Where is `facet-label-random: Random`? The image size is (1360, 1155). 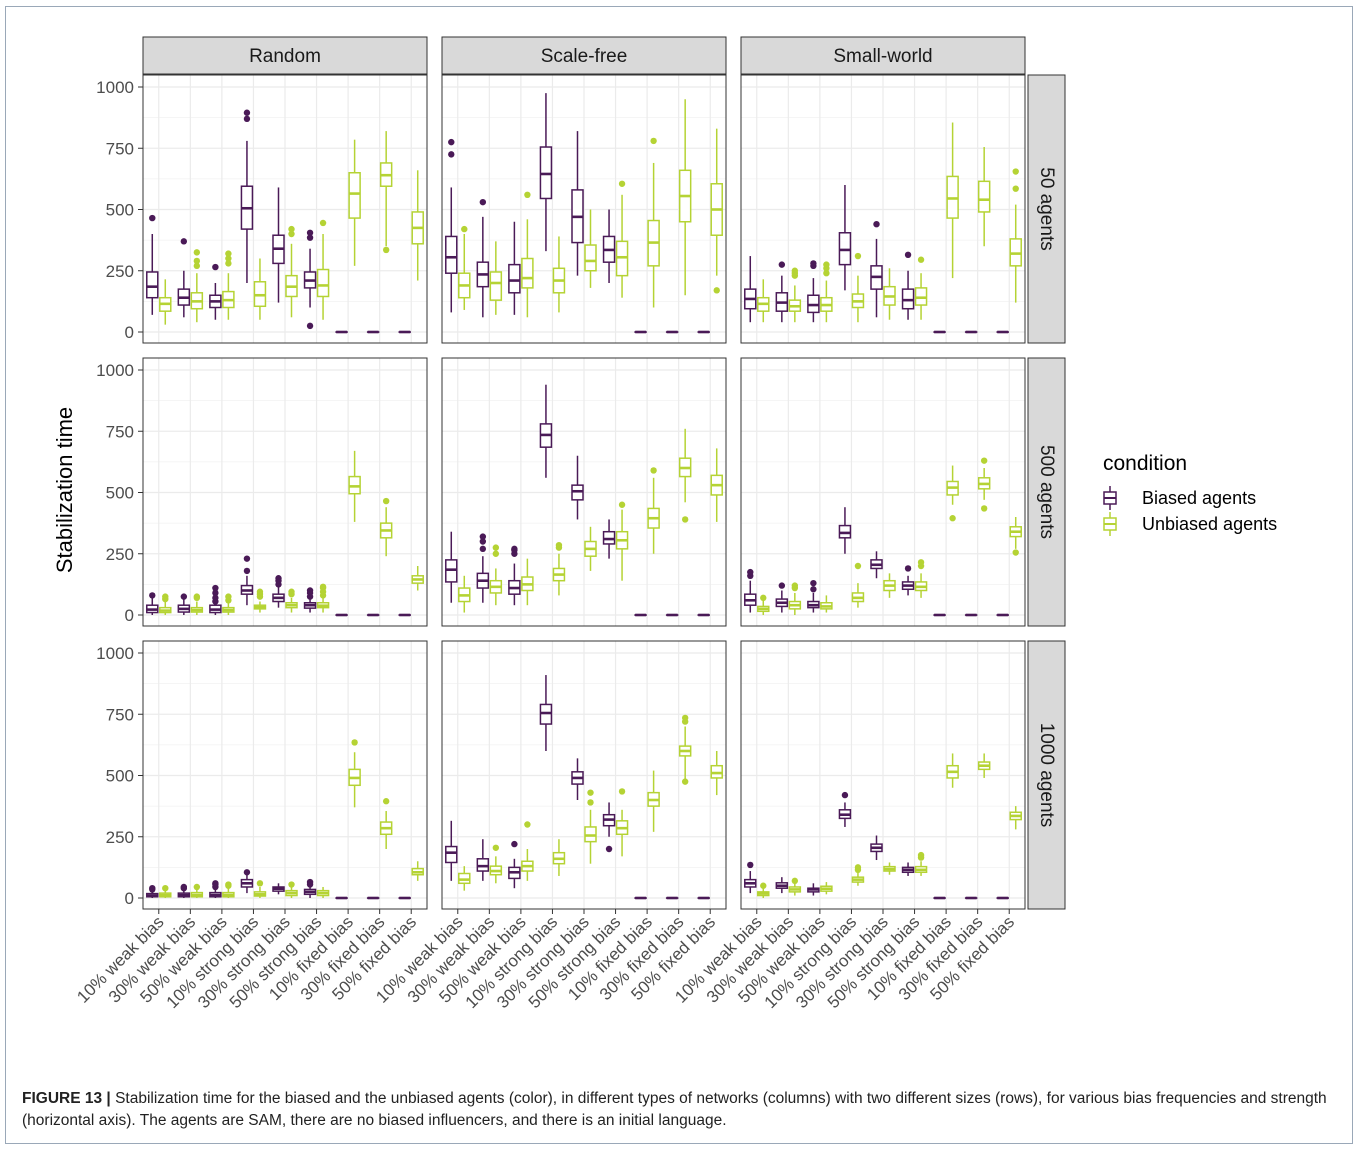
facet-label-random: Random is located at coordinates (285, 56).